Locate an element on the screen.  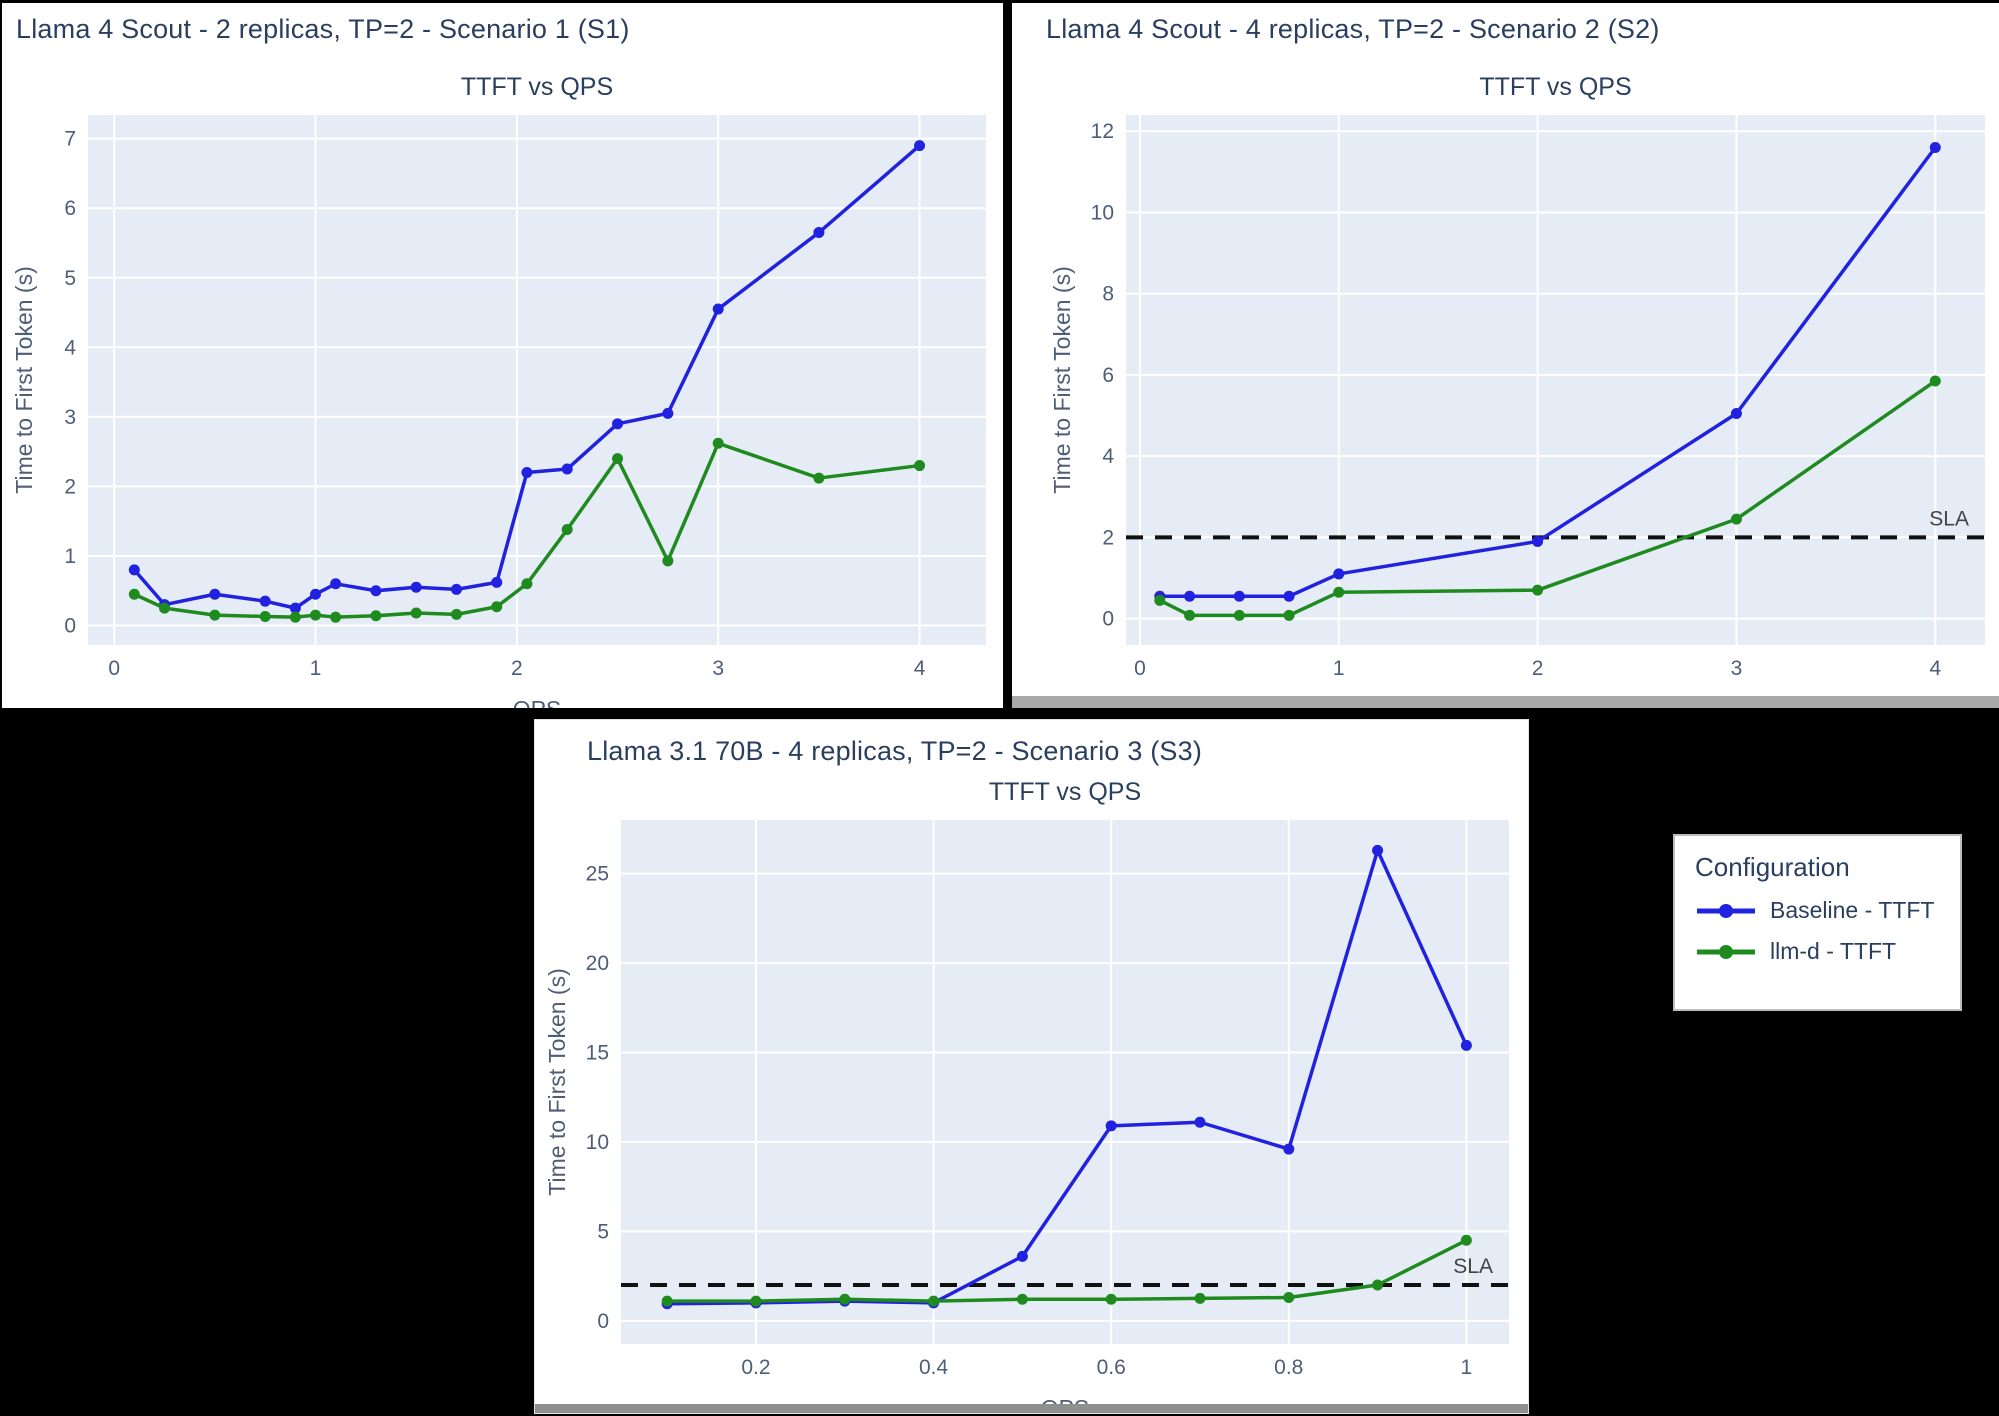
svg-text: 5 is located at coordinates (603, 1231).